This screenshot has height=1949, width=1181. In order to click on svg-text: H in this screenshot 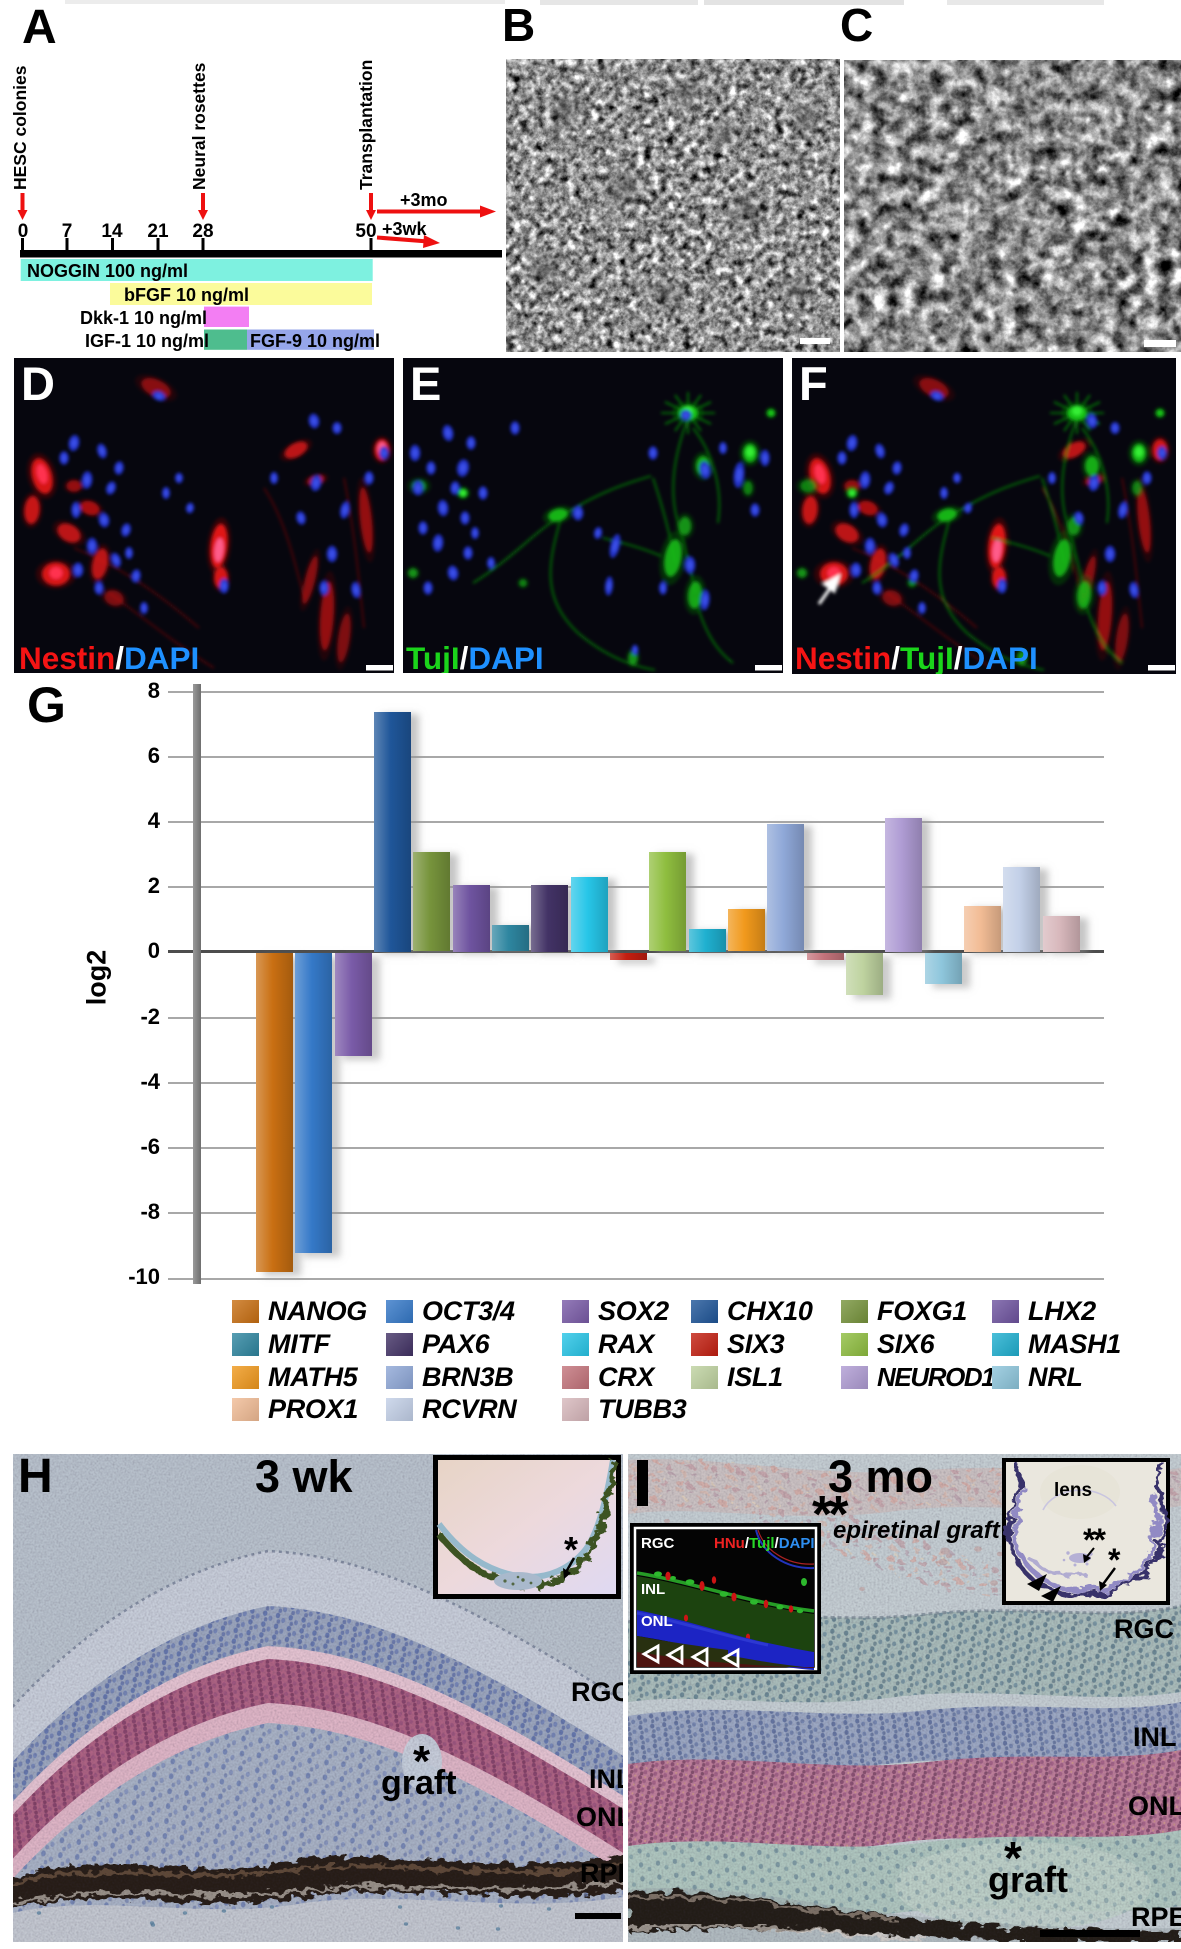, I will do `click(35, 1478)`.